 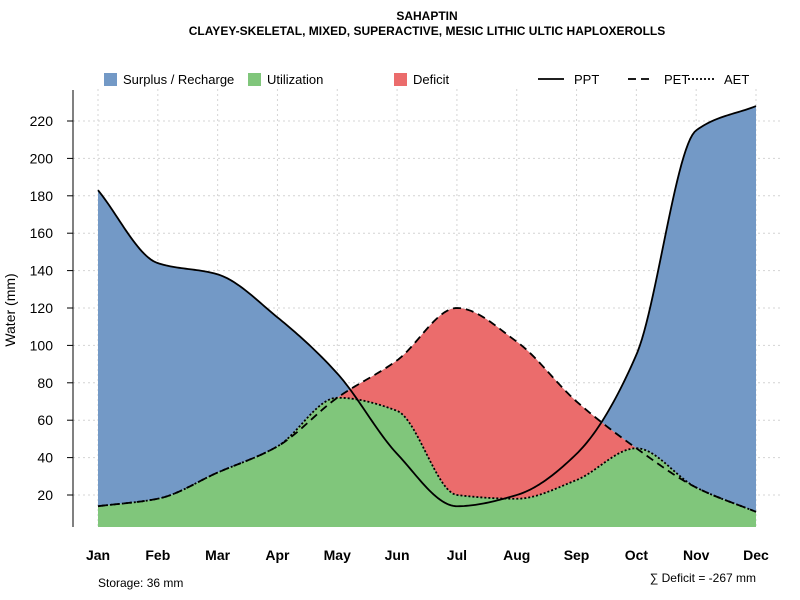 I want to click on x-tick-label: Dec, so click(x=756, y=555).